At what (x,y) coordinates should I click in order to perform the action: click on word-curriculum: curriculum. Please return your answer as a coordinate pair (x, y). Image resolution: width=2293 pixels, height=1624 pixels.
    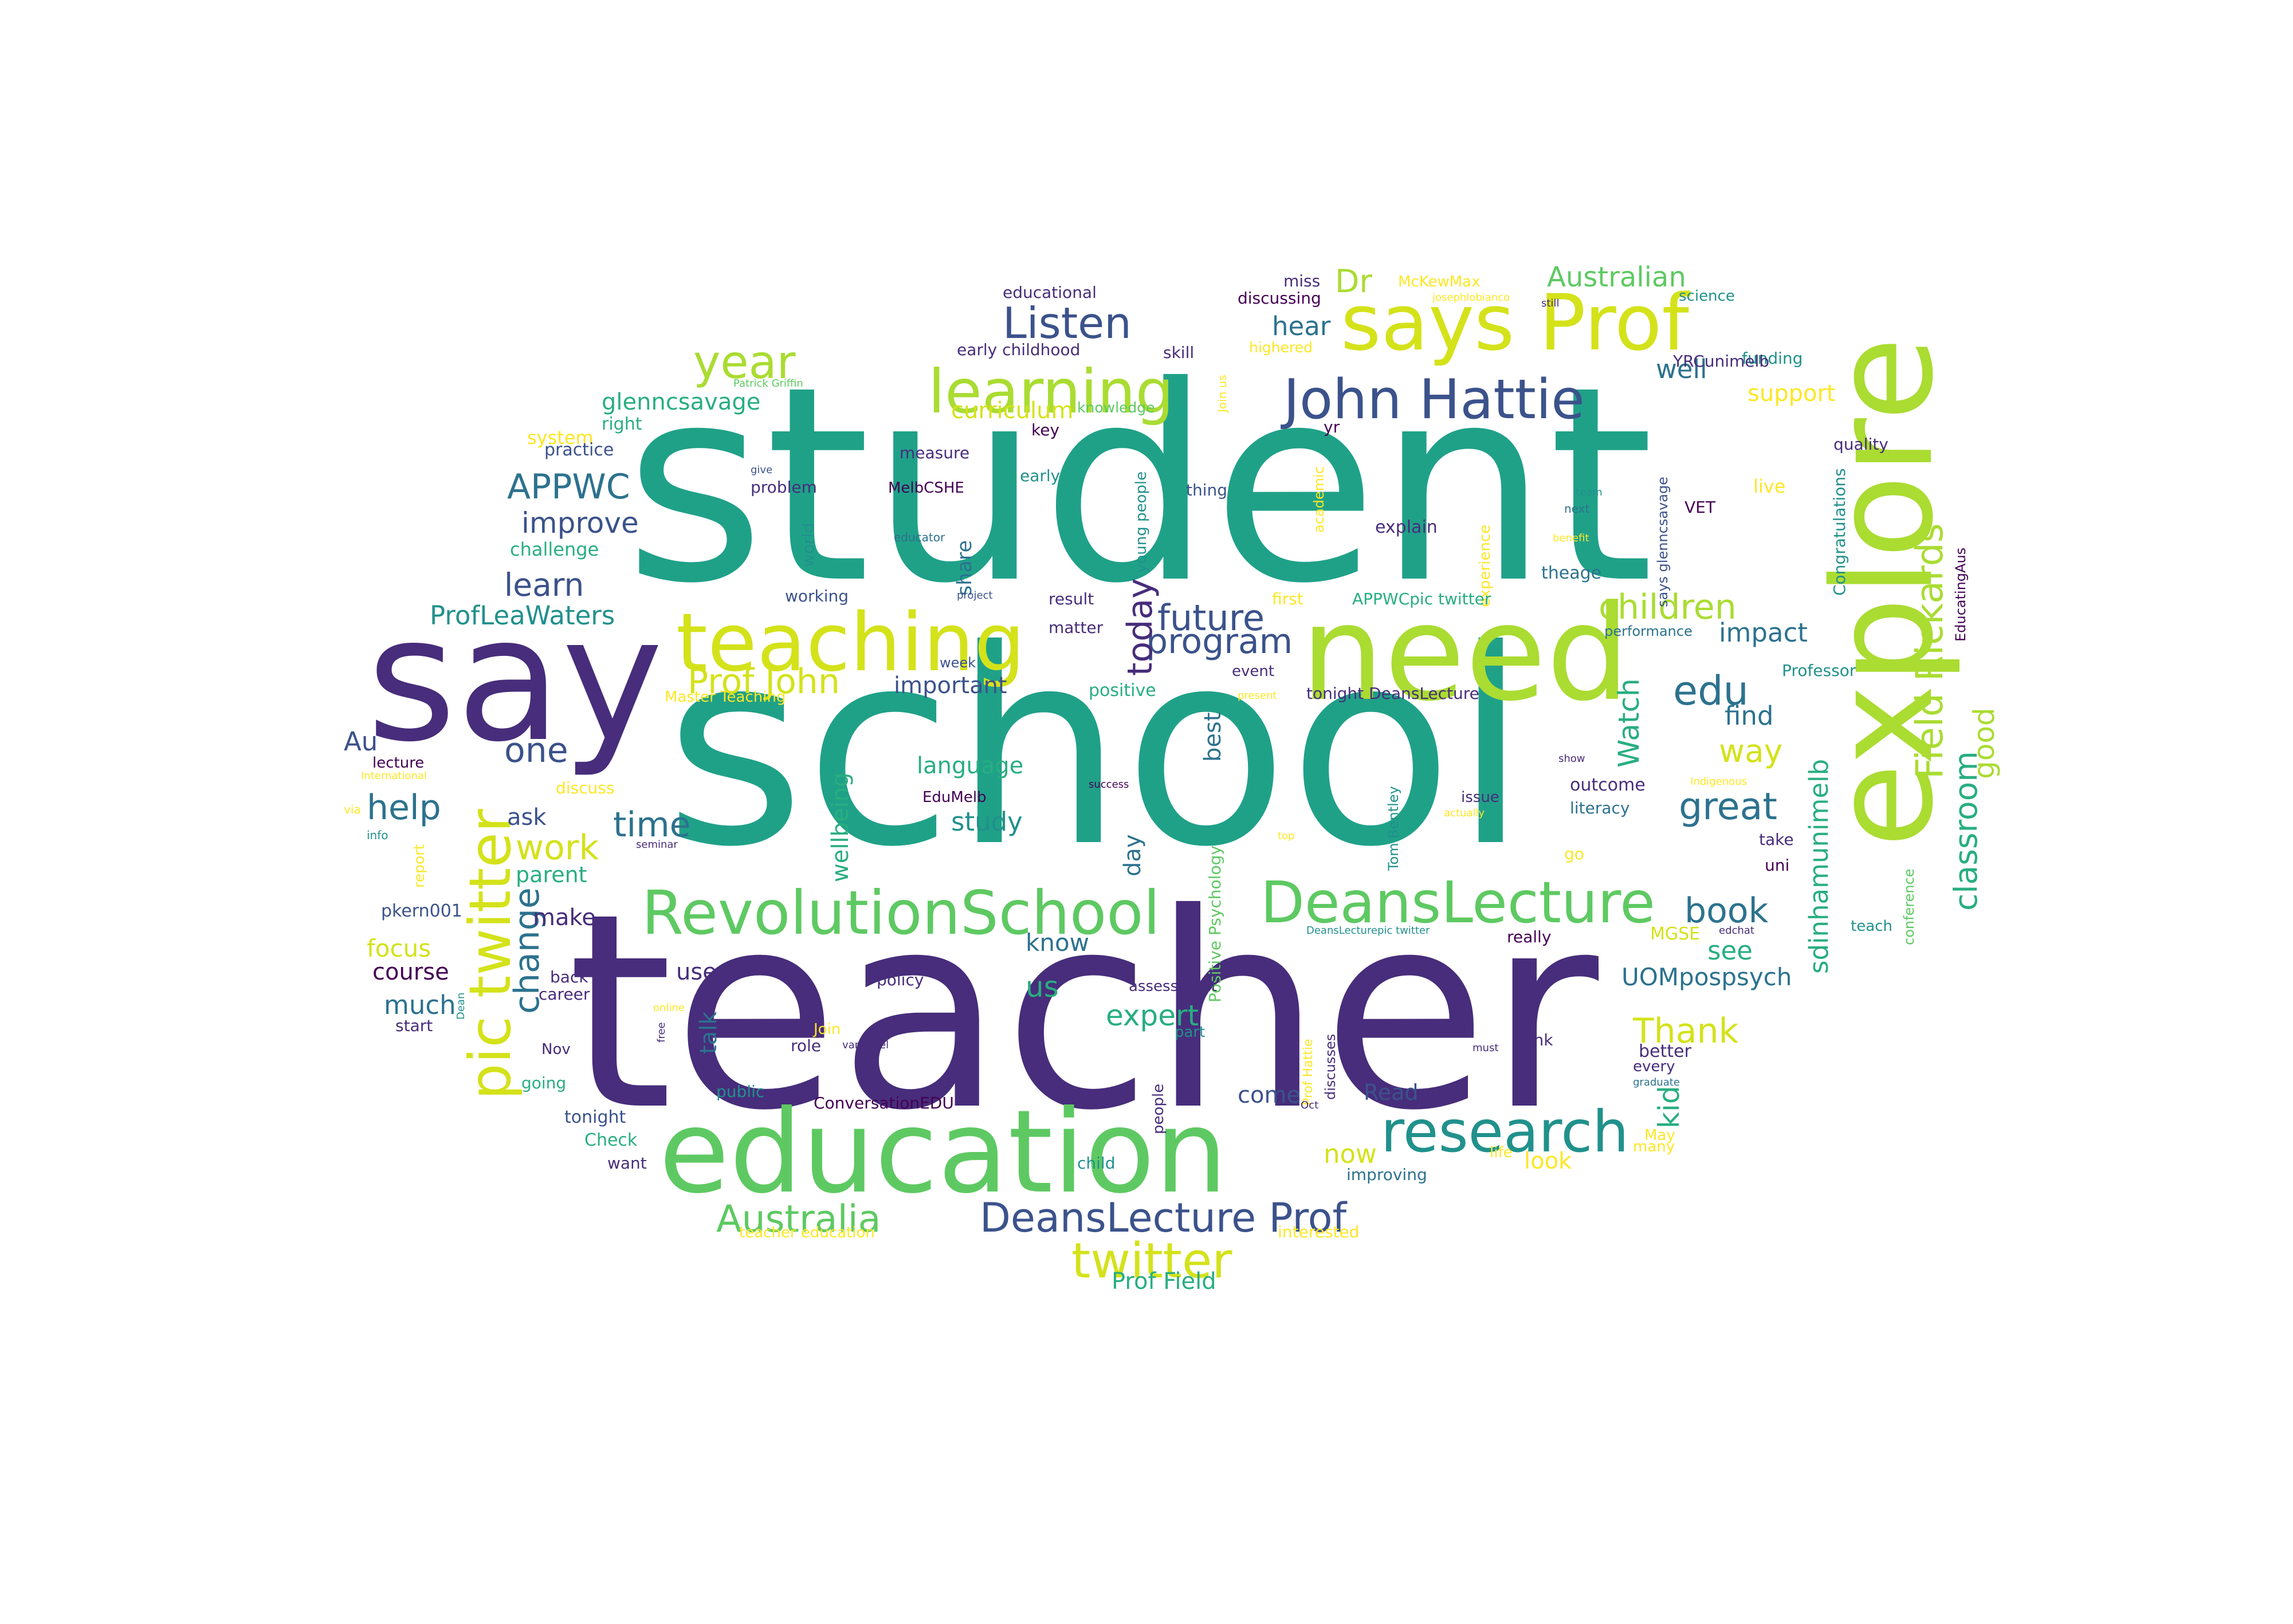
    Looking at the image, I should click on (1012, 411).